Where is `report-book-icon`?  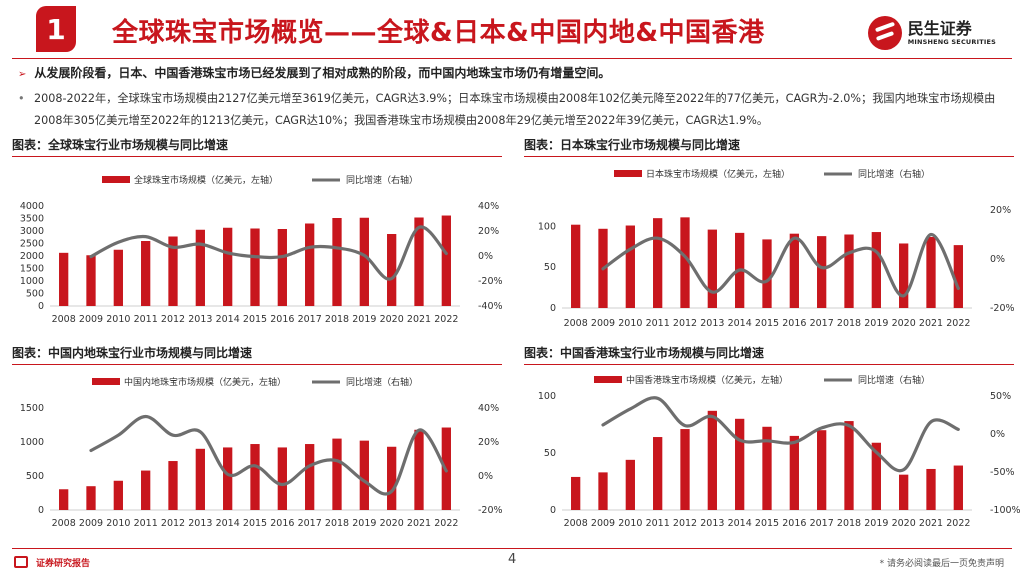
report-book-icon is located at coordinates (21, 562).